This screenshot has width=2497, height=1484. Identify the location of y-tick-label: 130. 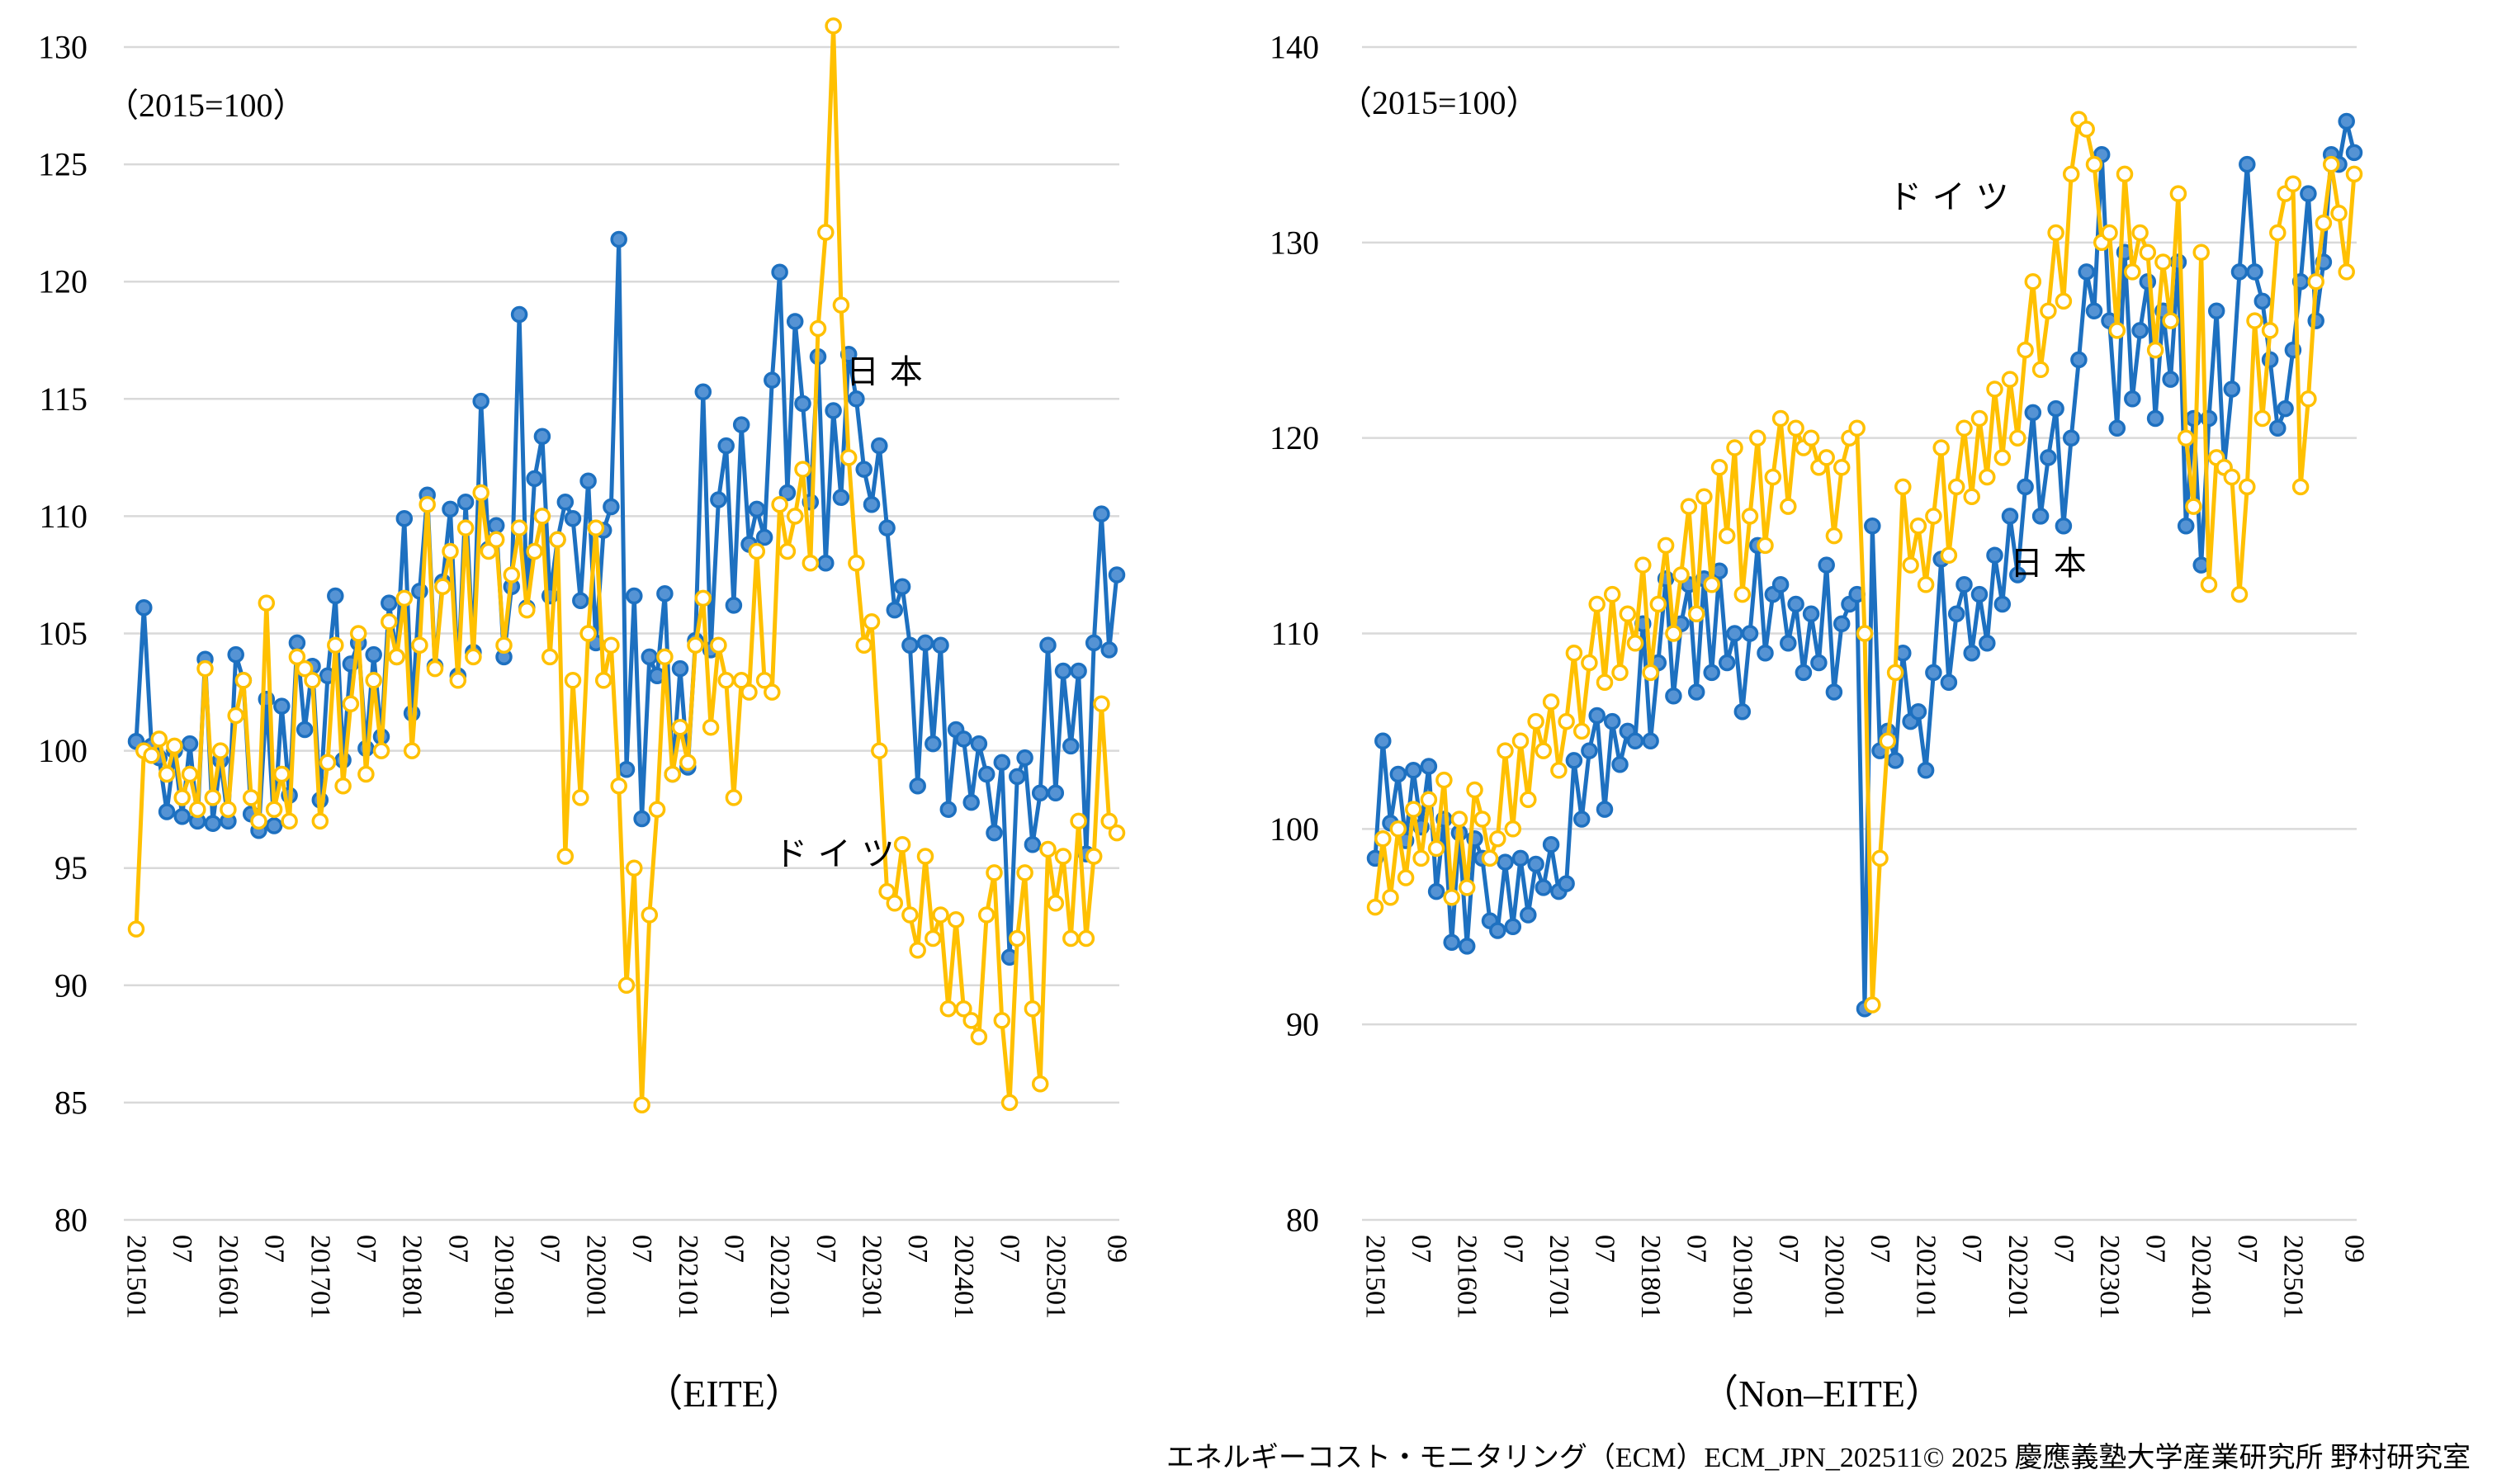
(62, 47).